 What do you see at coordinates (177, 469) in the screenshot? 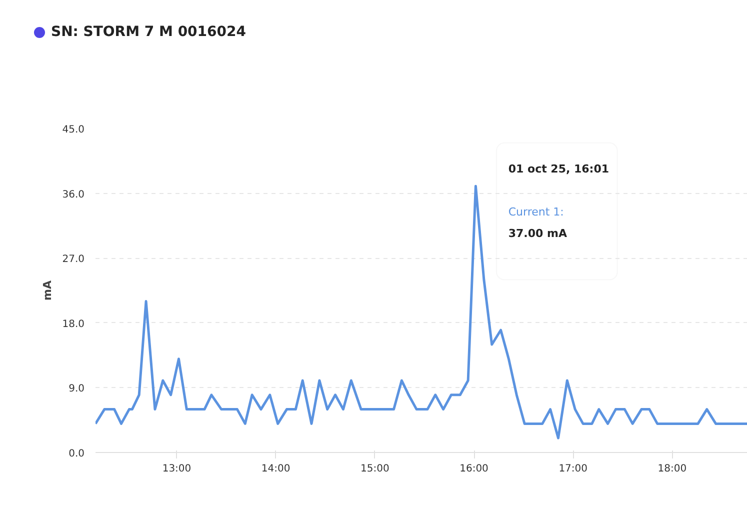
I see `x-tick-label: 13:00` at bounding box center [177, 469].